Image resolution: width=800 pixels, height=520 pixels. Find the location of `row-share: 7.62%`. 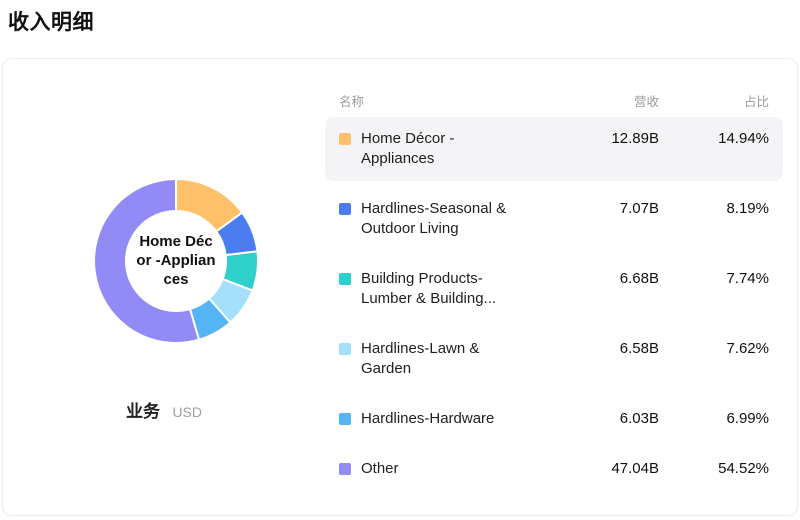

row-share: 7.62% is located at coordinates (747, 348).